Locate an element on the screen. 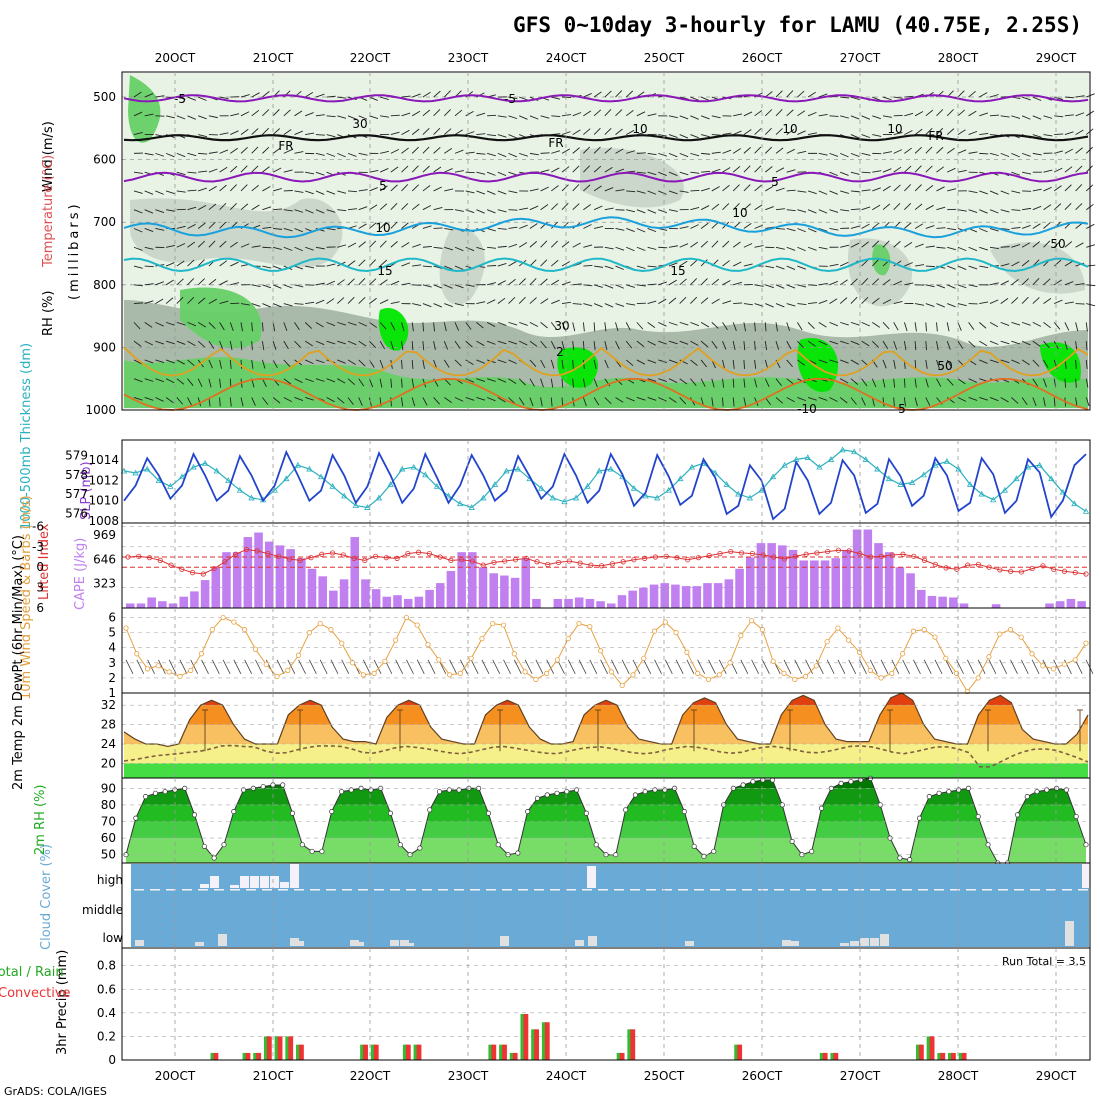 This screenshot has width=1100, height=1100. cloud-high-bar is located at coordinates (591, 877).